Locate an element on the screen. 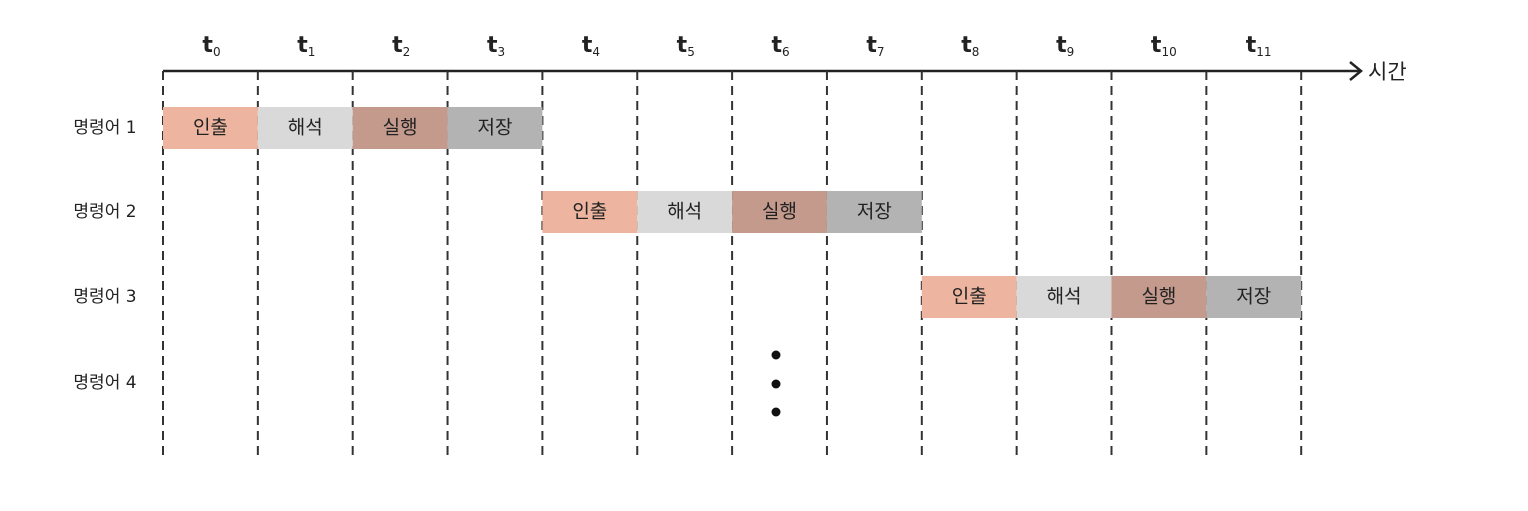 This screenshot has width=1528, height=511. time-sub: 8 is located at coordinates (976, 52).